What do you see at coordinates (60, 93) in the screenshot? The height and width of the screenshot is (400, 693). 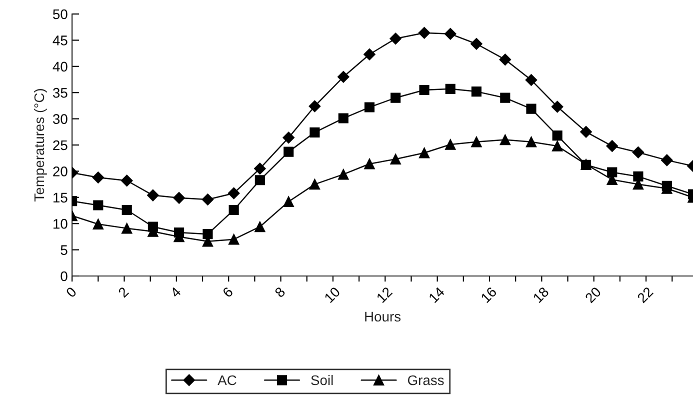 I see `y-tick-label: 35` at bounding box center [60, 93].